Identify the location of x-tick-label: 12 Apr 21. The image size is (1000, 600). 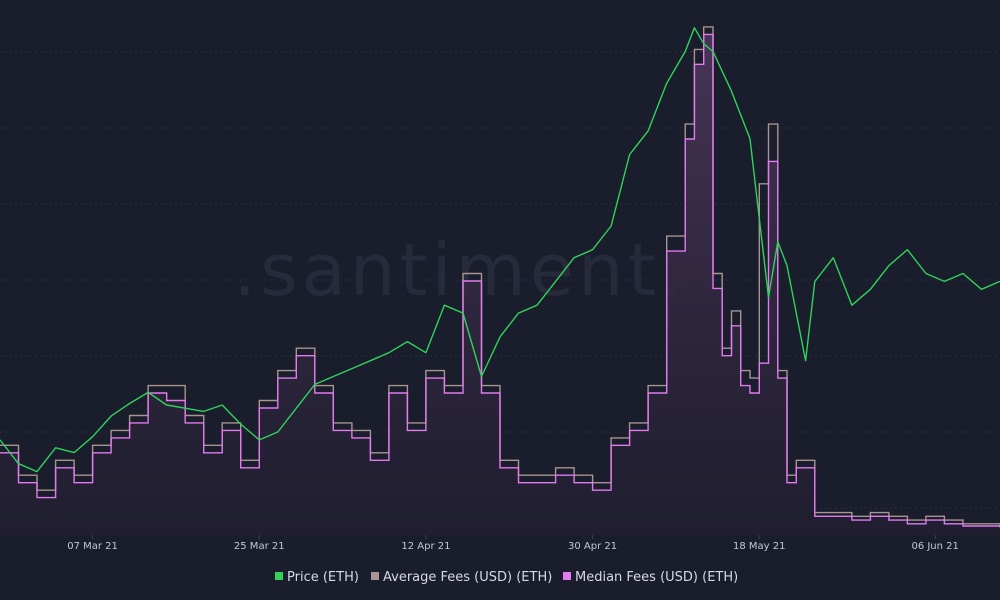
(425, 546).